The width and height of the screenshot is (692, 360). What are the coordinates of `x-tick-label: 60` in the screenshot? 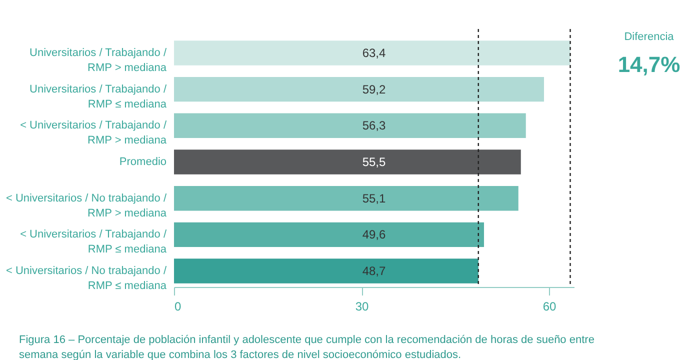 It's located at (549, 307).